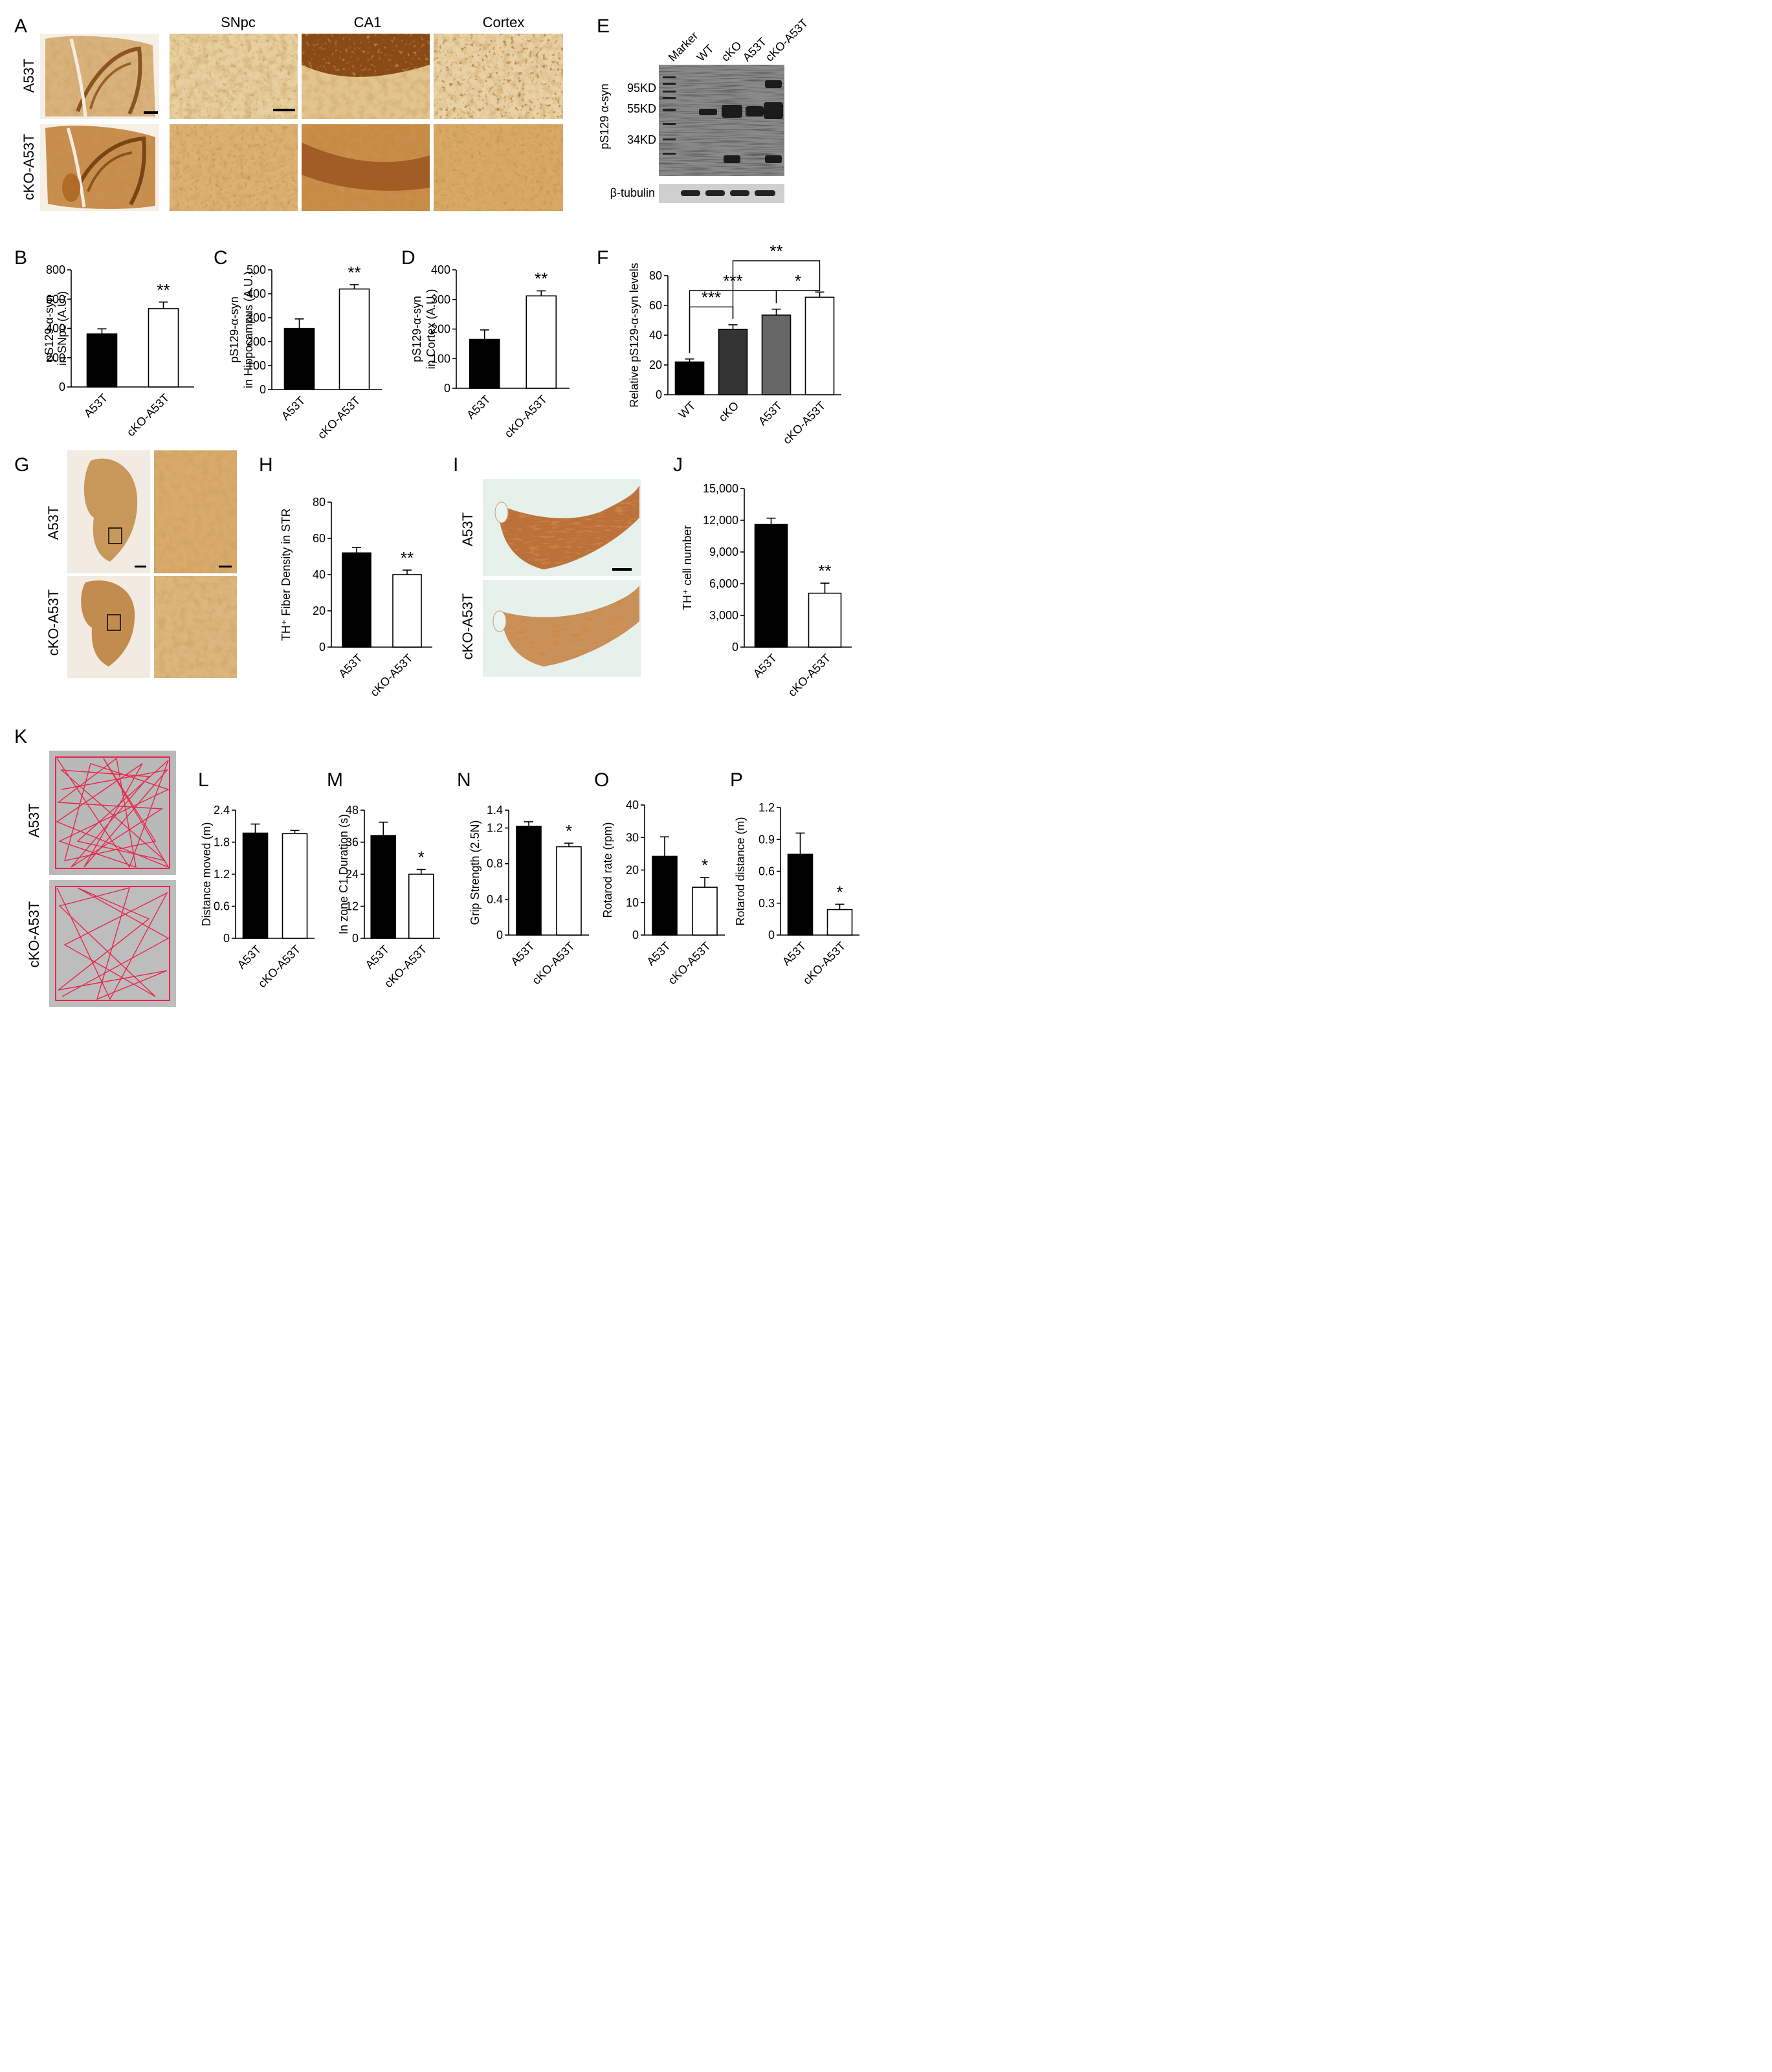  What do you see at coordinates (728, 411) in the screenshot?
I see `category-label: cKO` at bounding box center [728, 411].